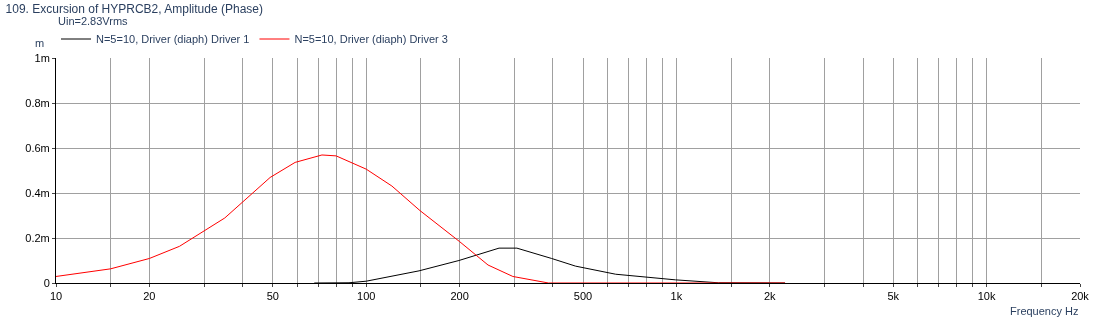 The height and width of the screenshot is (329, 1108). I want to click on x-tick-label: 1k, so click(676, 296).